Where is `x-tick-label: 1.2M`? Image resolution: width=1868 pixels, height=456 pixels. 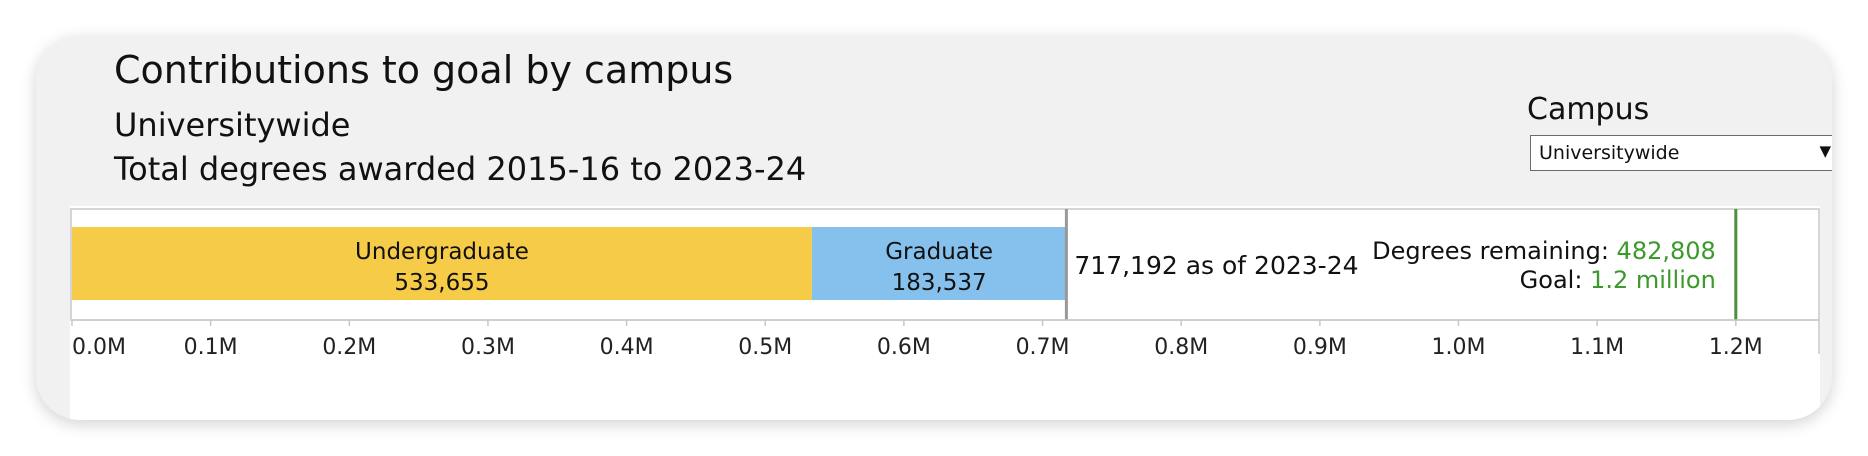
x-tick-label: 1.2M is located at coordinates (1736, 347).